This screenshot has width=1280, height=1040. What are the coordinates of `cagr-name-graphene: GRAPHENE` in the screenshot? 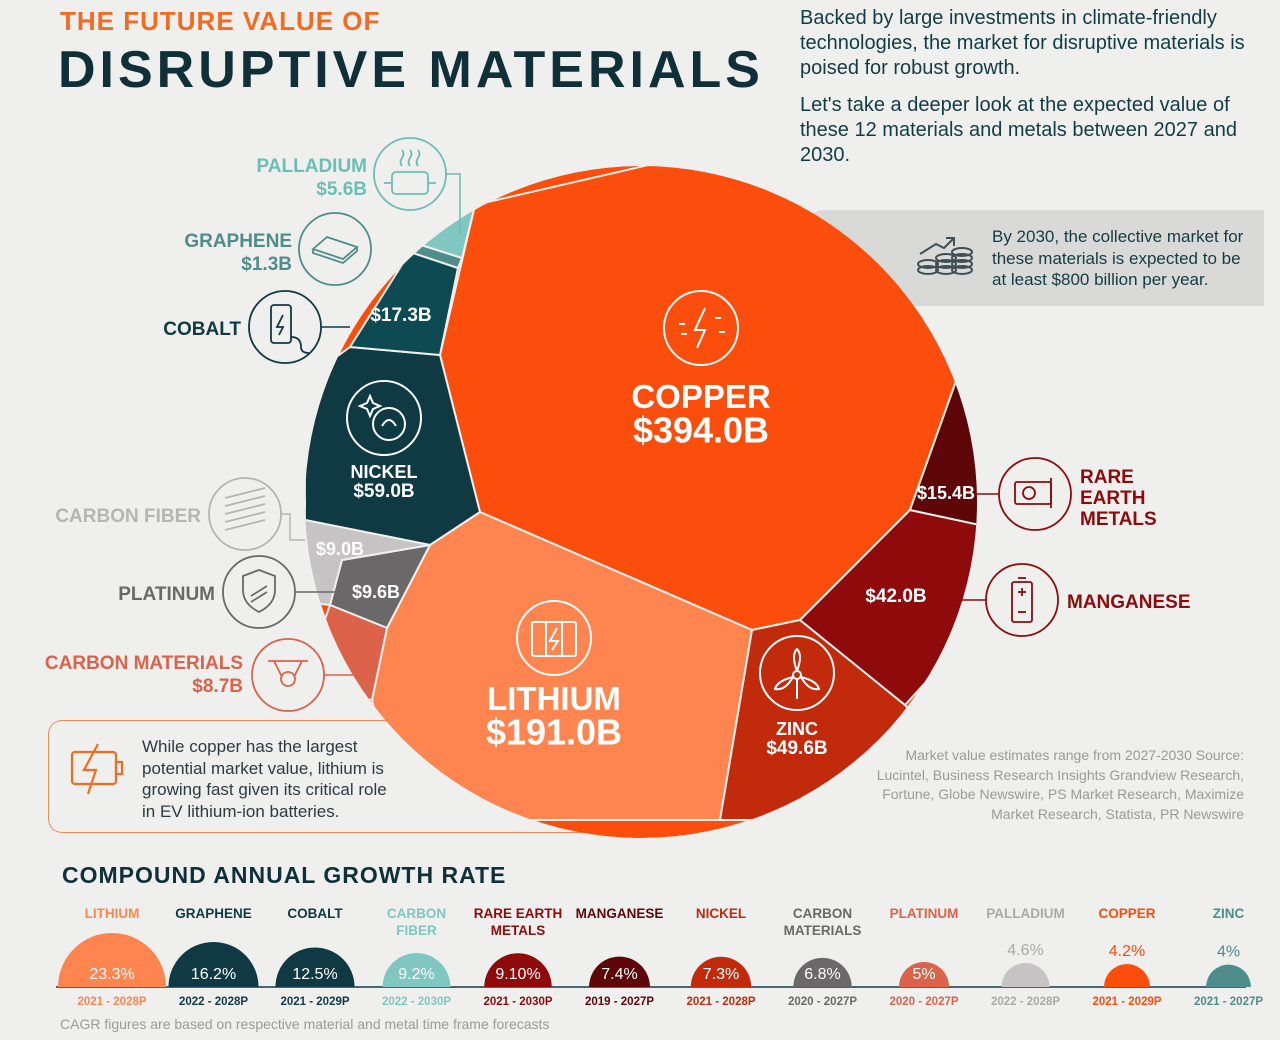 It's located at (213, 913).